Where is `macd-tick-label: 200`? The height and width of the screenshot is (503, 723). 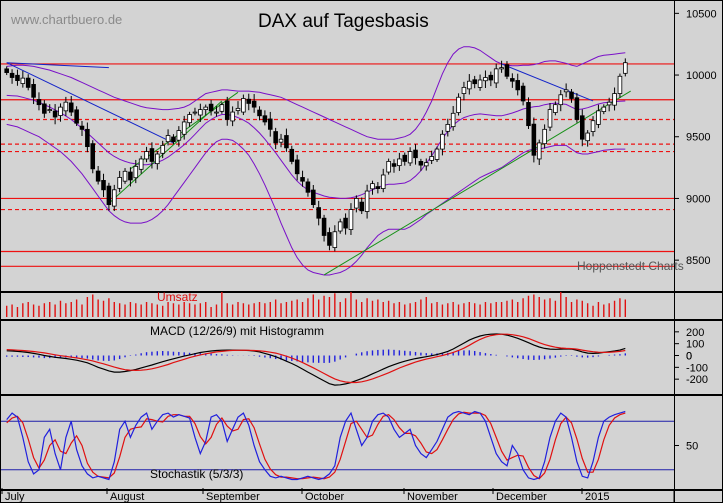
macd-tick-label: 200 is located at coordinates (695, 333).